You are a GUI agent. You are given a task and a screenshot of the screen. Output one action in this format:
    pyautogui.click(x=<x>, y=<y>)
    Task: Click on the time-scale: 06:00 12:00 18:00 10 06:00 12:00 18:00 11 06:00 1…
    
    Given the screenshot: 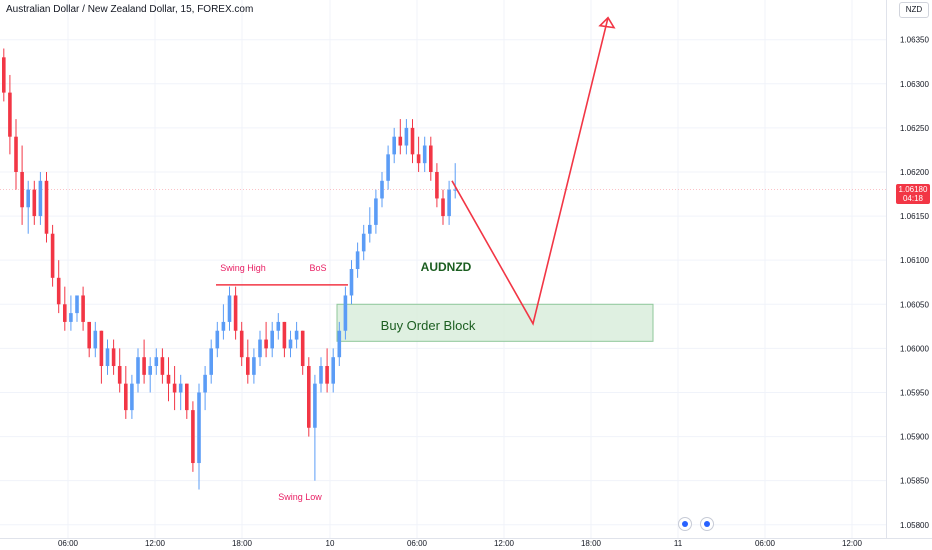 What is the action you would take?
    pyautogui.click(x=460, y=543)
    